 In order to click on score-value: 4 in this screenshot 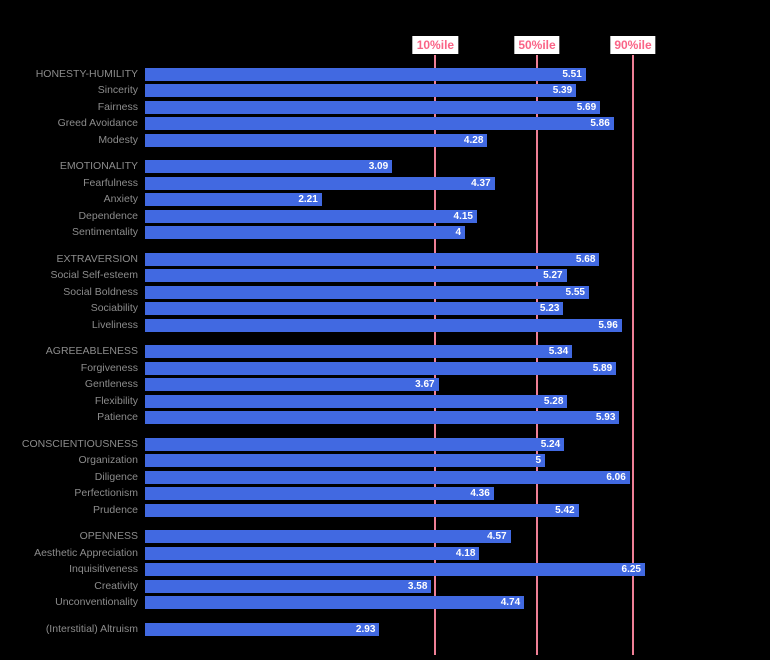, I will do `click(458, 233)`.